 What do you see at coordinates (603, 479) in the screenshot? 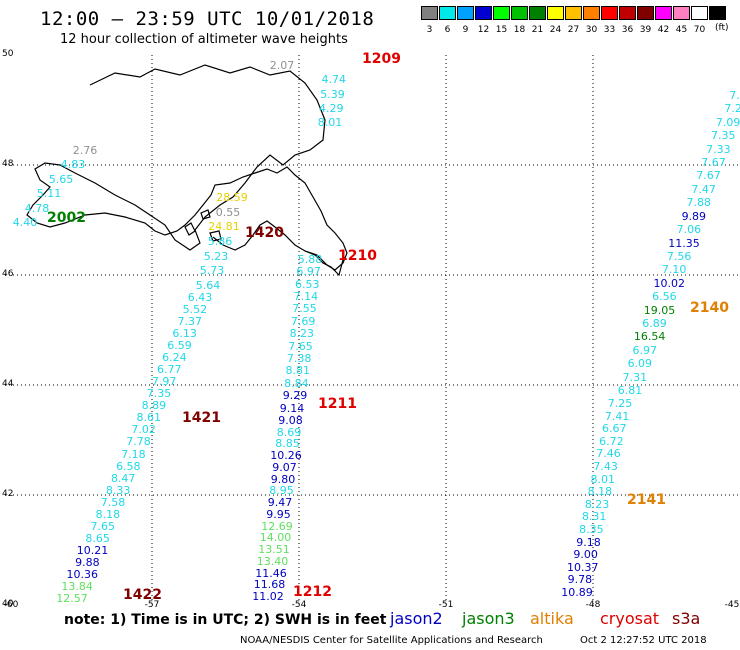
I see `wave-height-value: 8.01` at bounding box center [603, 479].